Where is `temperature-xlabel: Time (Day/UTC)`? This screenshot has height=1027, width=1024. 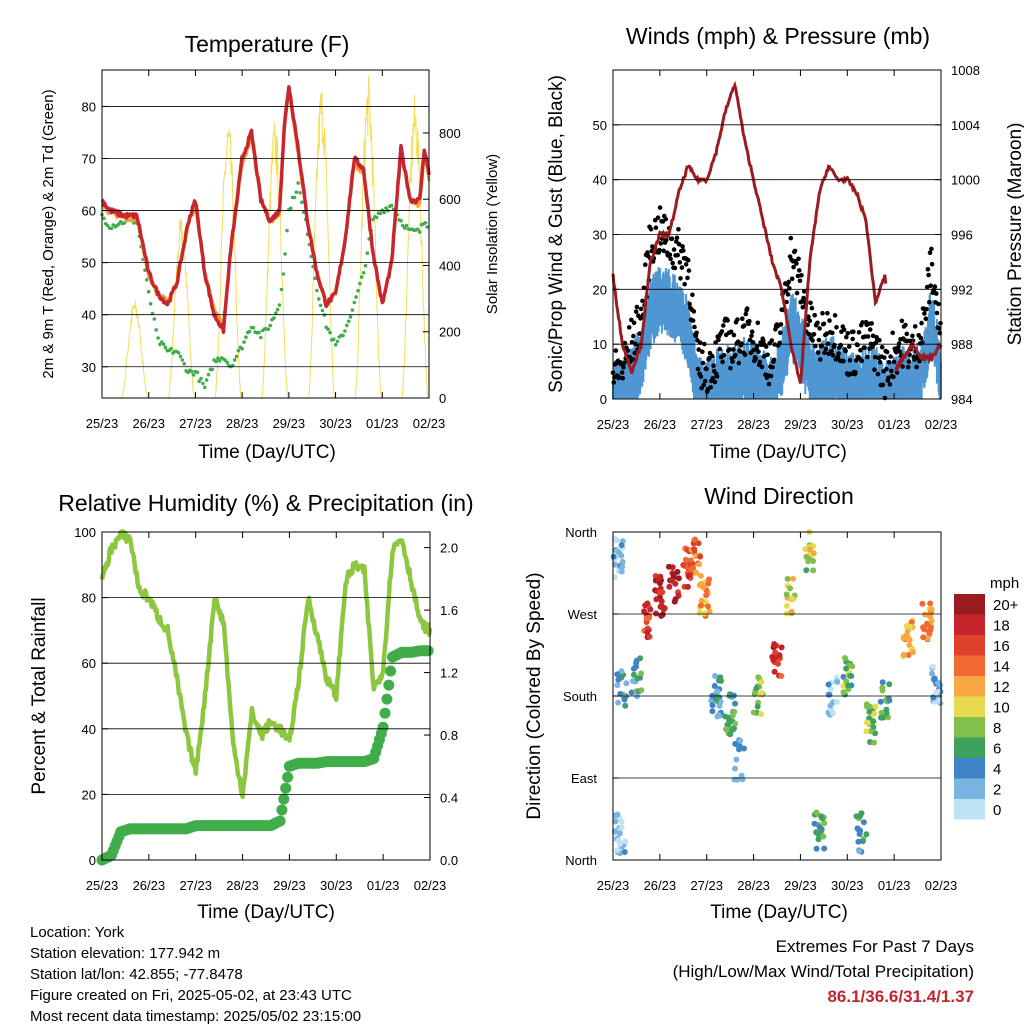
temperature-xlabel: Time (Day/UTC) is located at coordinates (267, 452).